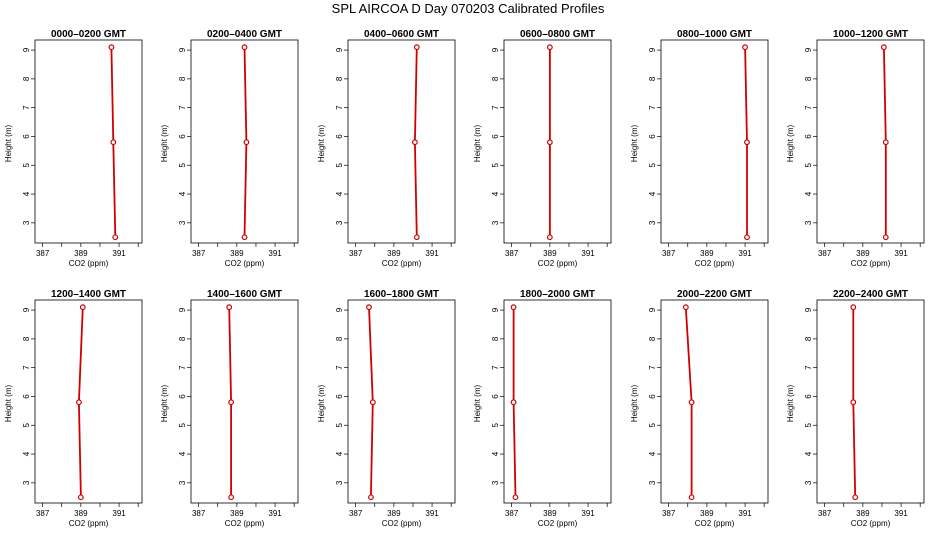 This screenshot has width=936, height=540. Describe the element at coordinates (557, 294) in the screenshot. I see `panel-title: 1800–2000 GMT` at that location.